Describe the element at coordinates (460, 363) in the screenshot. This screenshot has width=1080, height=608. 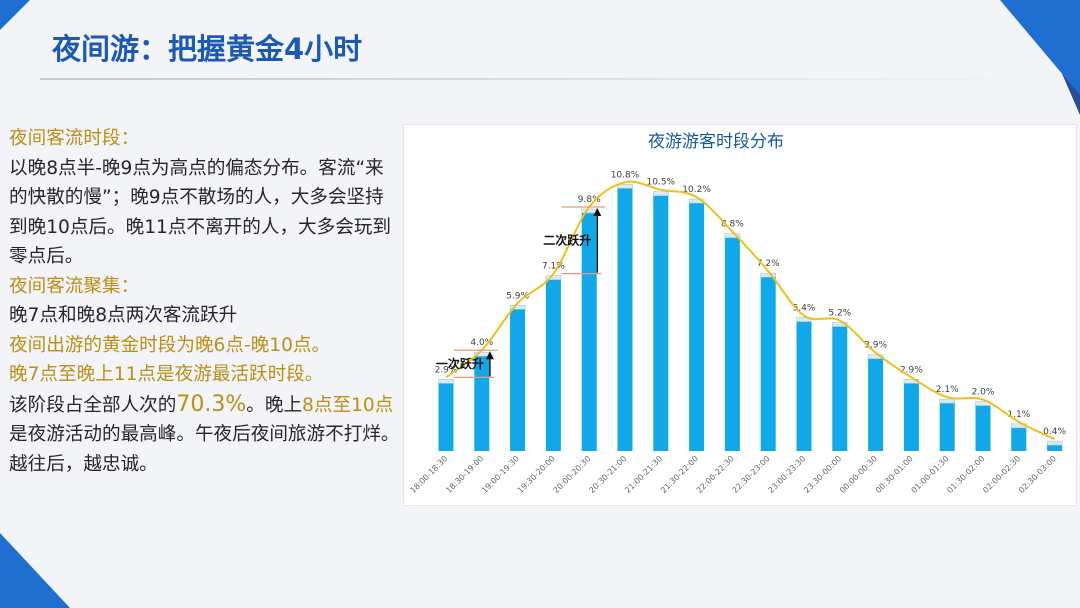
I see `annotation-label: 一次跃升` at that location.